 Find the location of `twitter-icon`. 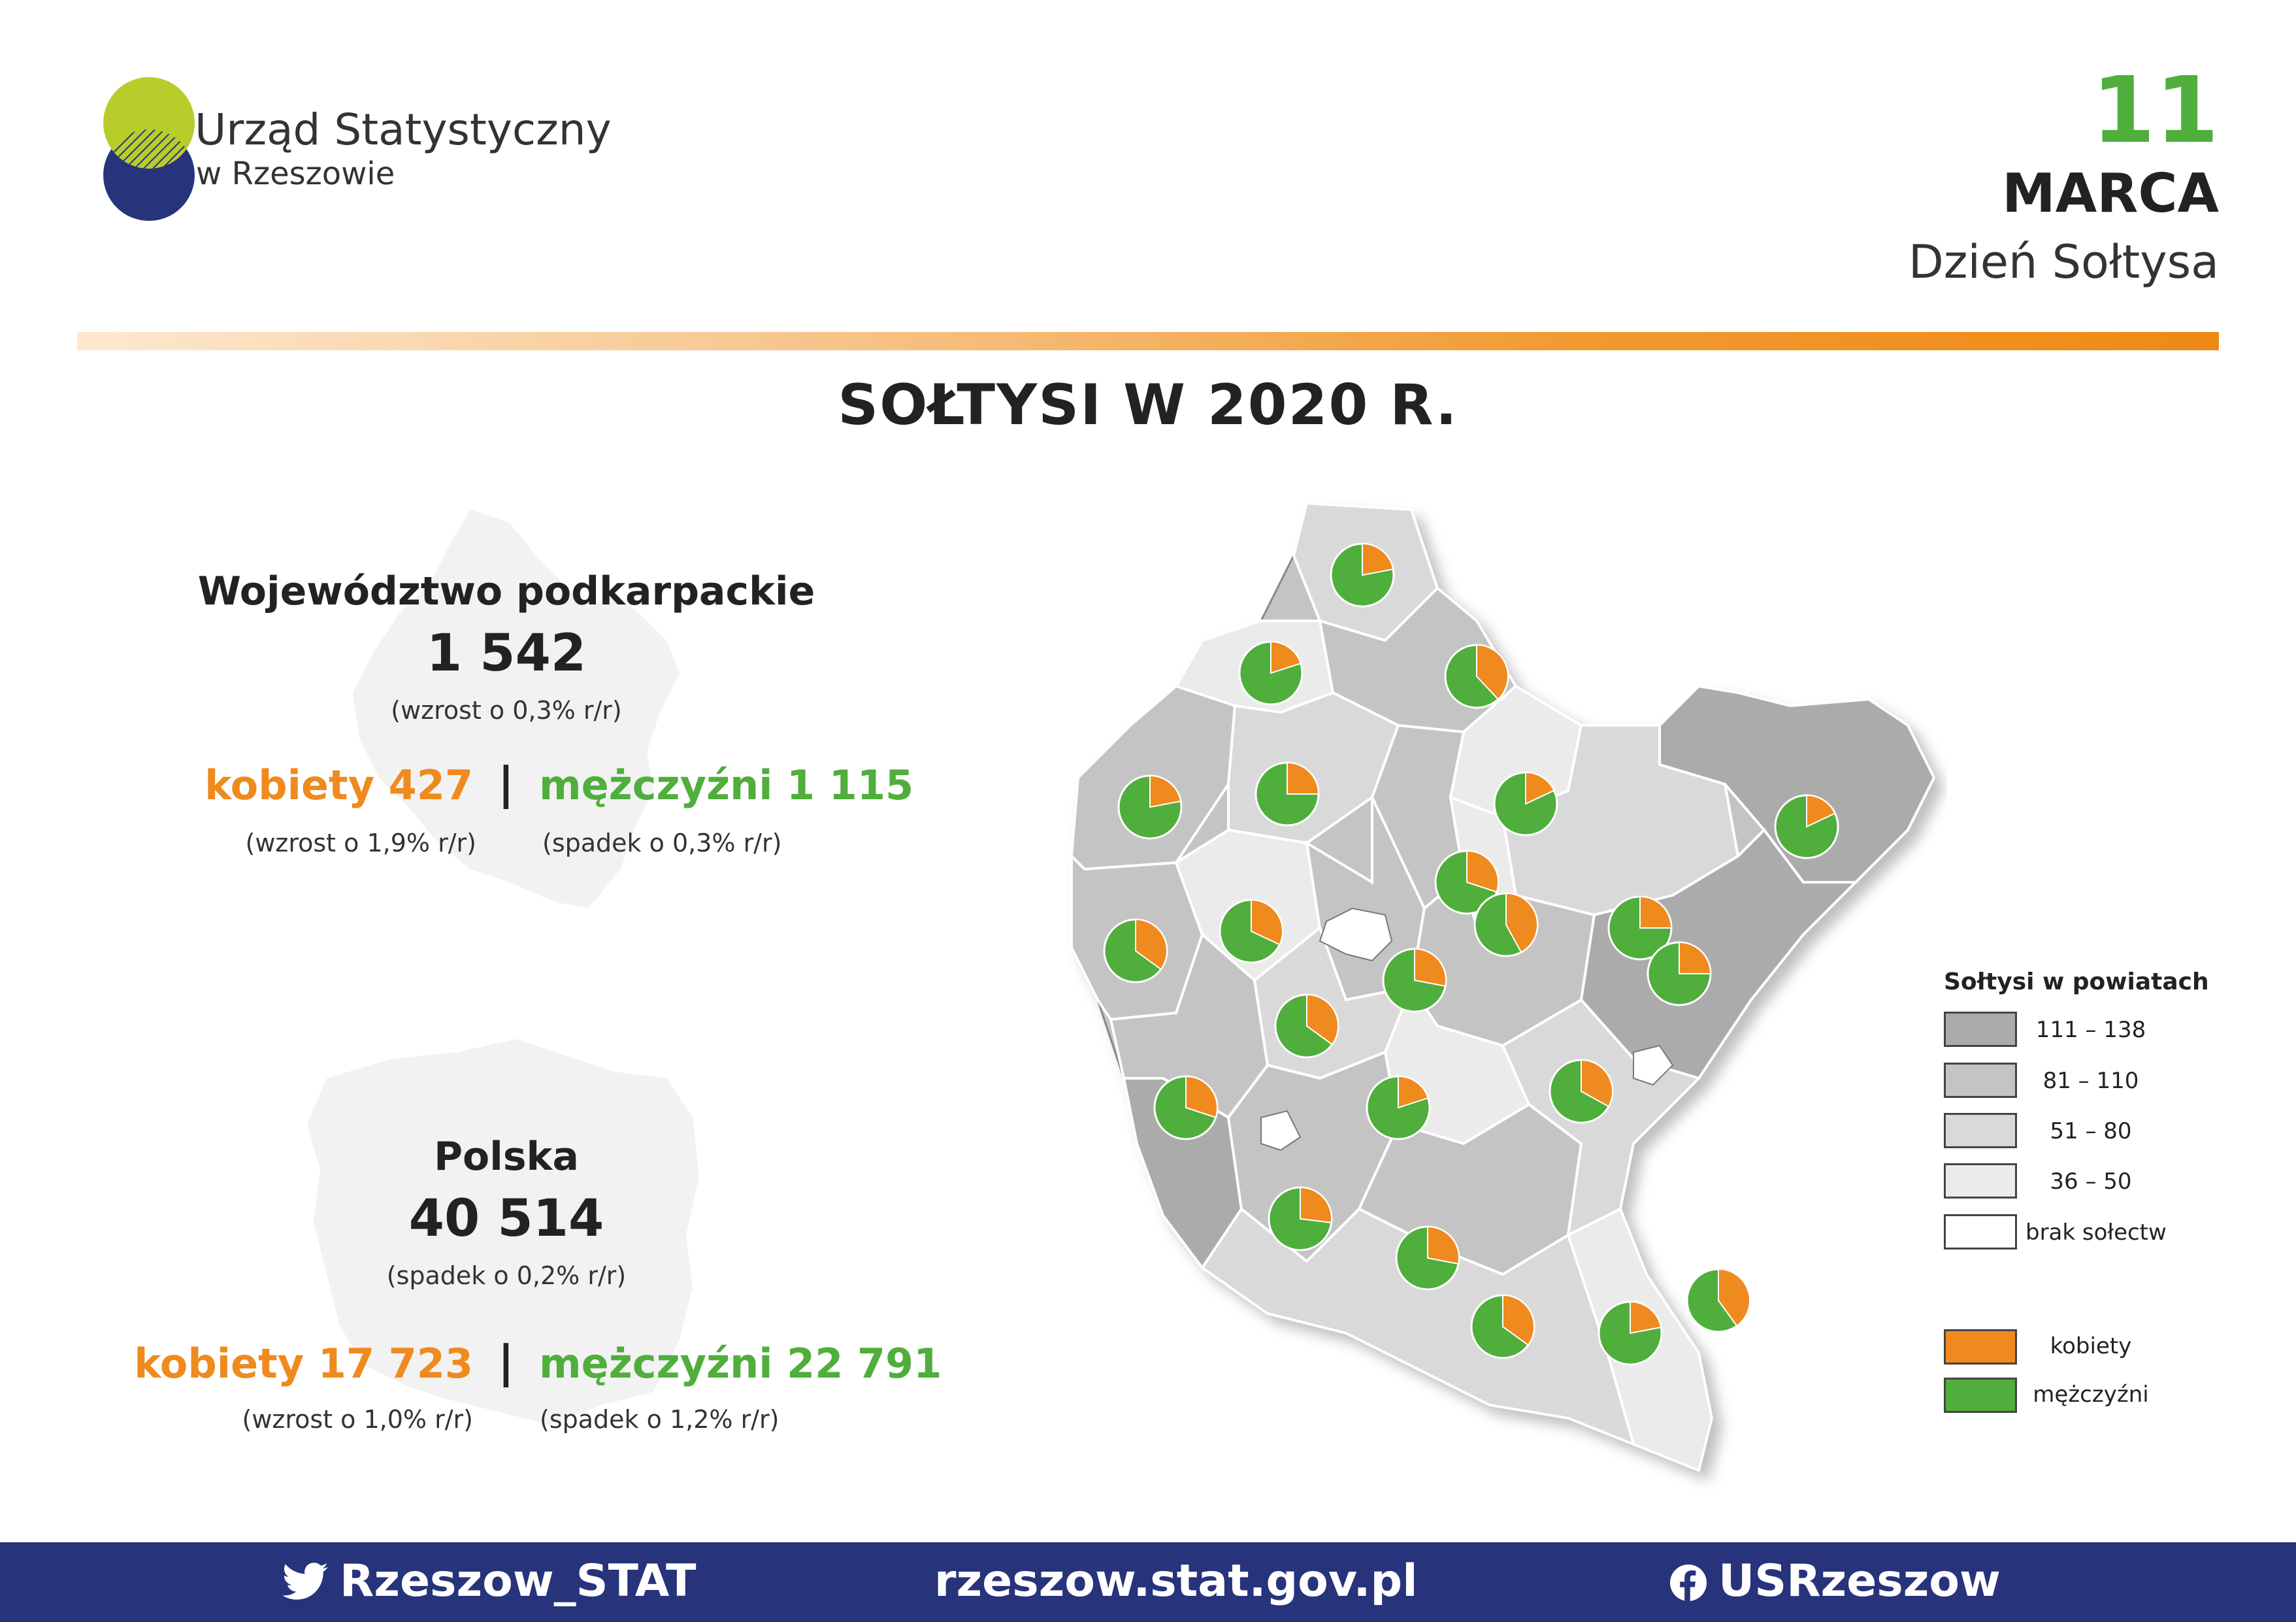

twitter-icon is located at coordinates (305, 1581).